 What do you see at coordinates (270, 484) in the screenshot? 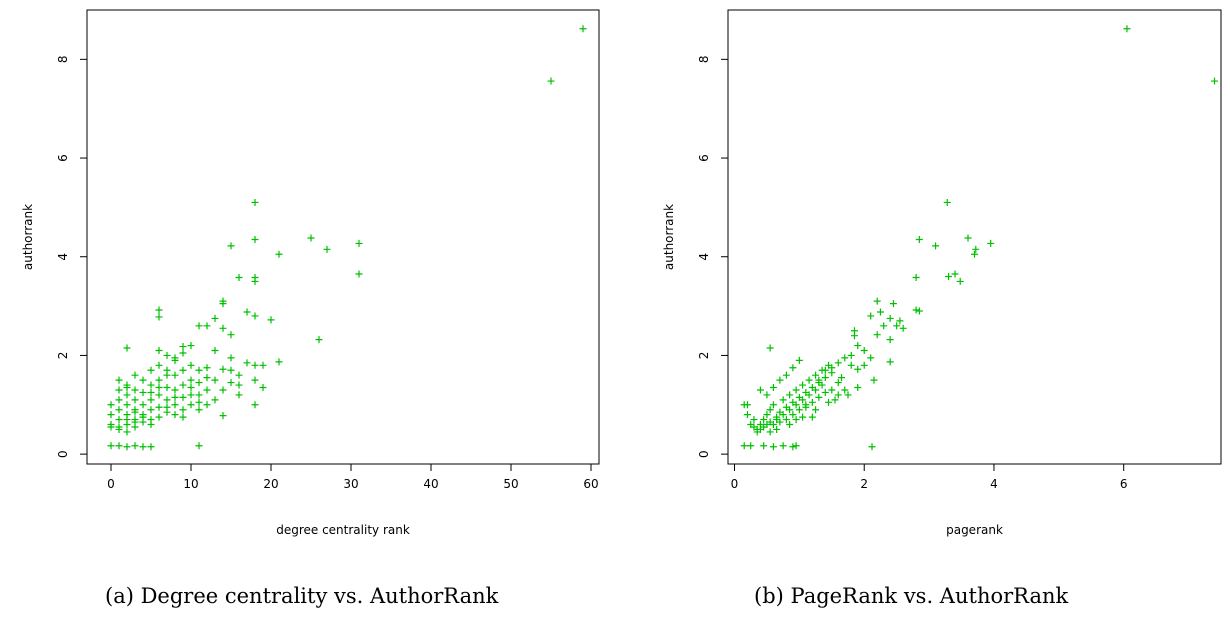
I see `x-tick-label: 20` at bounding box center [270, 484].